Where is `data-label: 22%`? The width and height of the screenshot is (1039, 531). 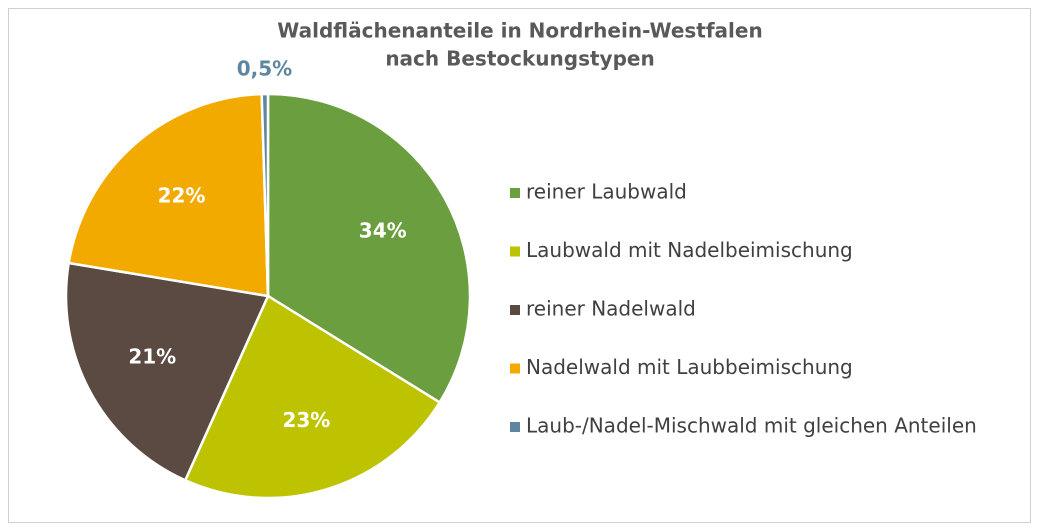
data-label: 22% is located at coordinates (182, 196).